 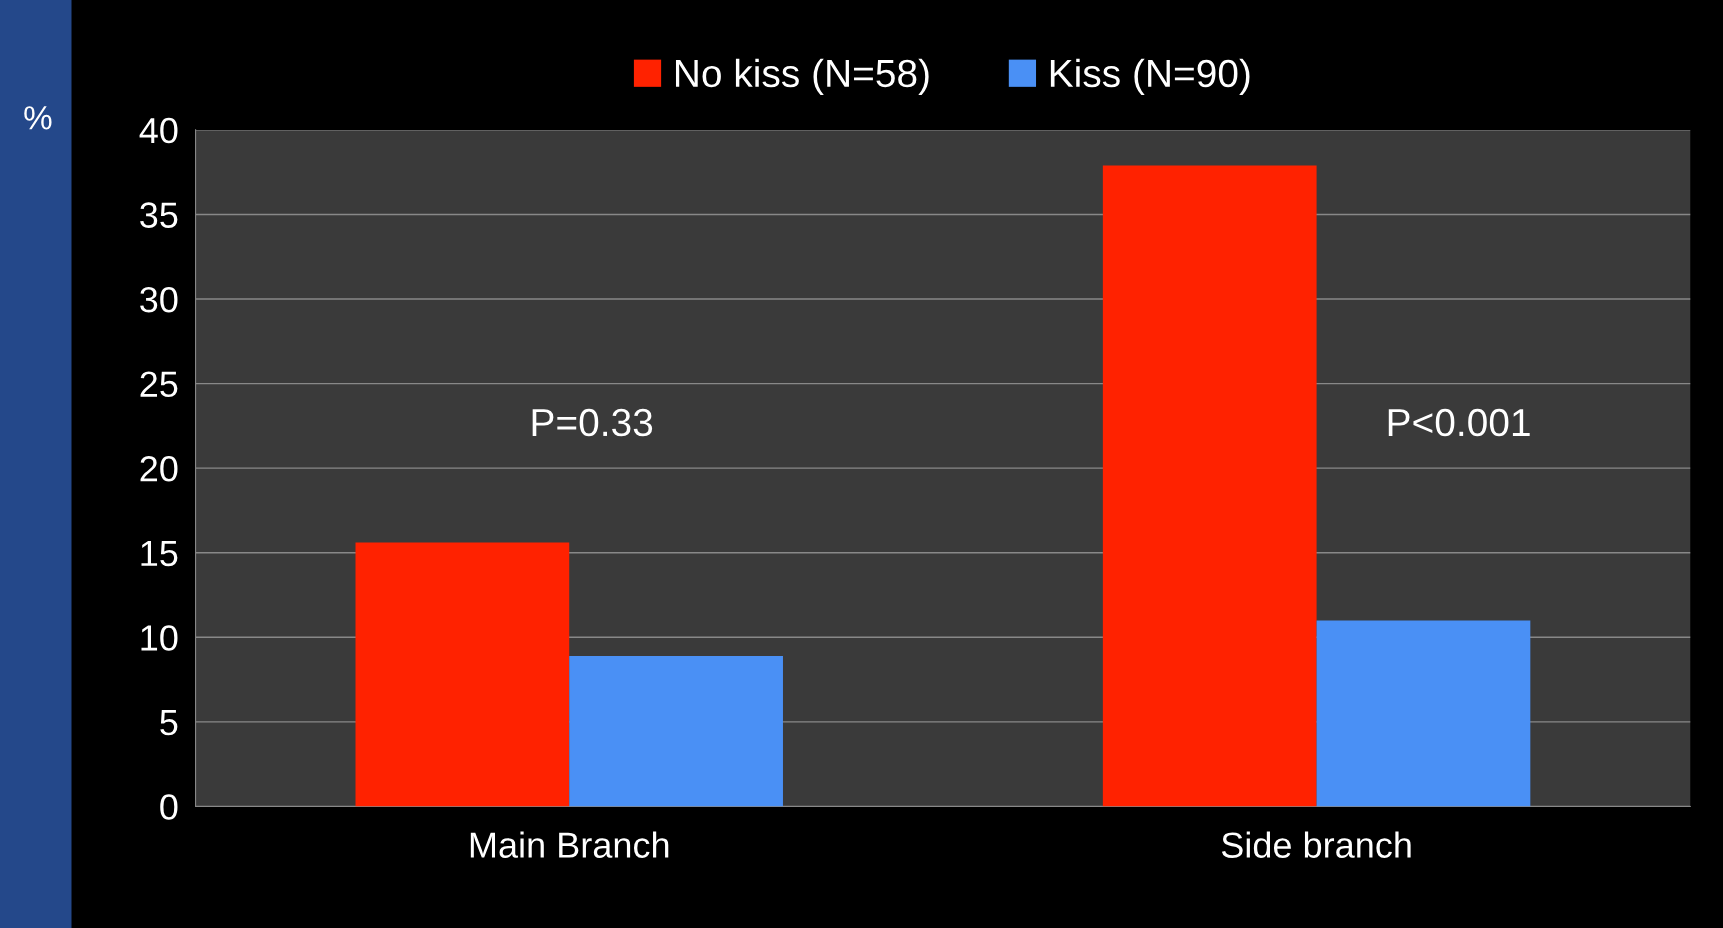 I want to click on y-tick-label: 10, so click(x=159, y=638).